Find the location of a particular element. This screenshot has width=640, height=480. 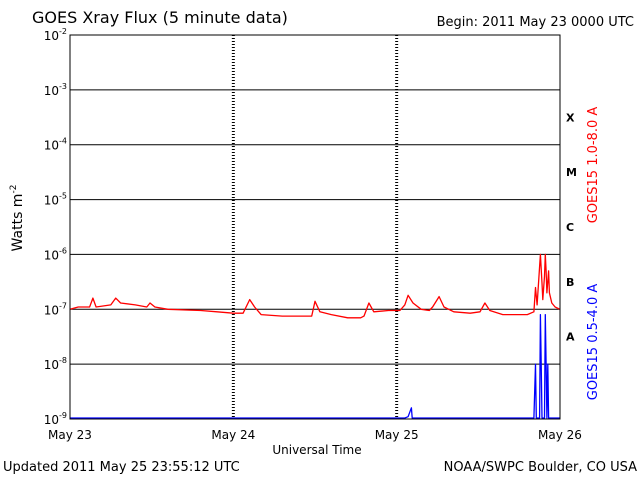

y-axis-label-text: Watts m is located at coordinates (18, 223).